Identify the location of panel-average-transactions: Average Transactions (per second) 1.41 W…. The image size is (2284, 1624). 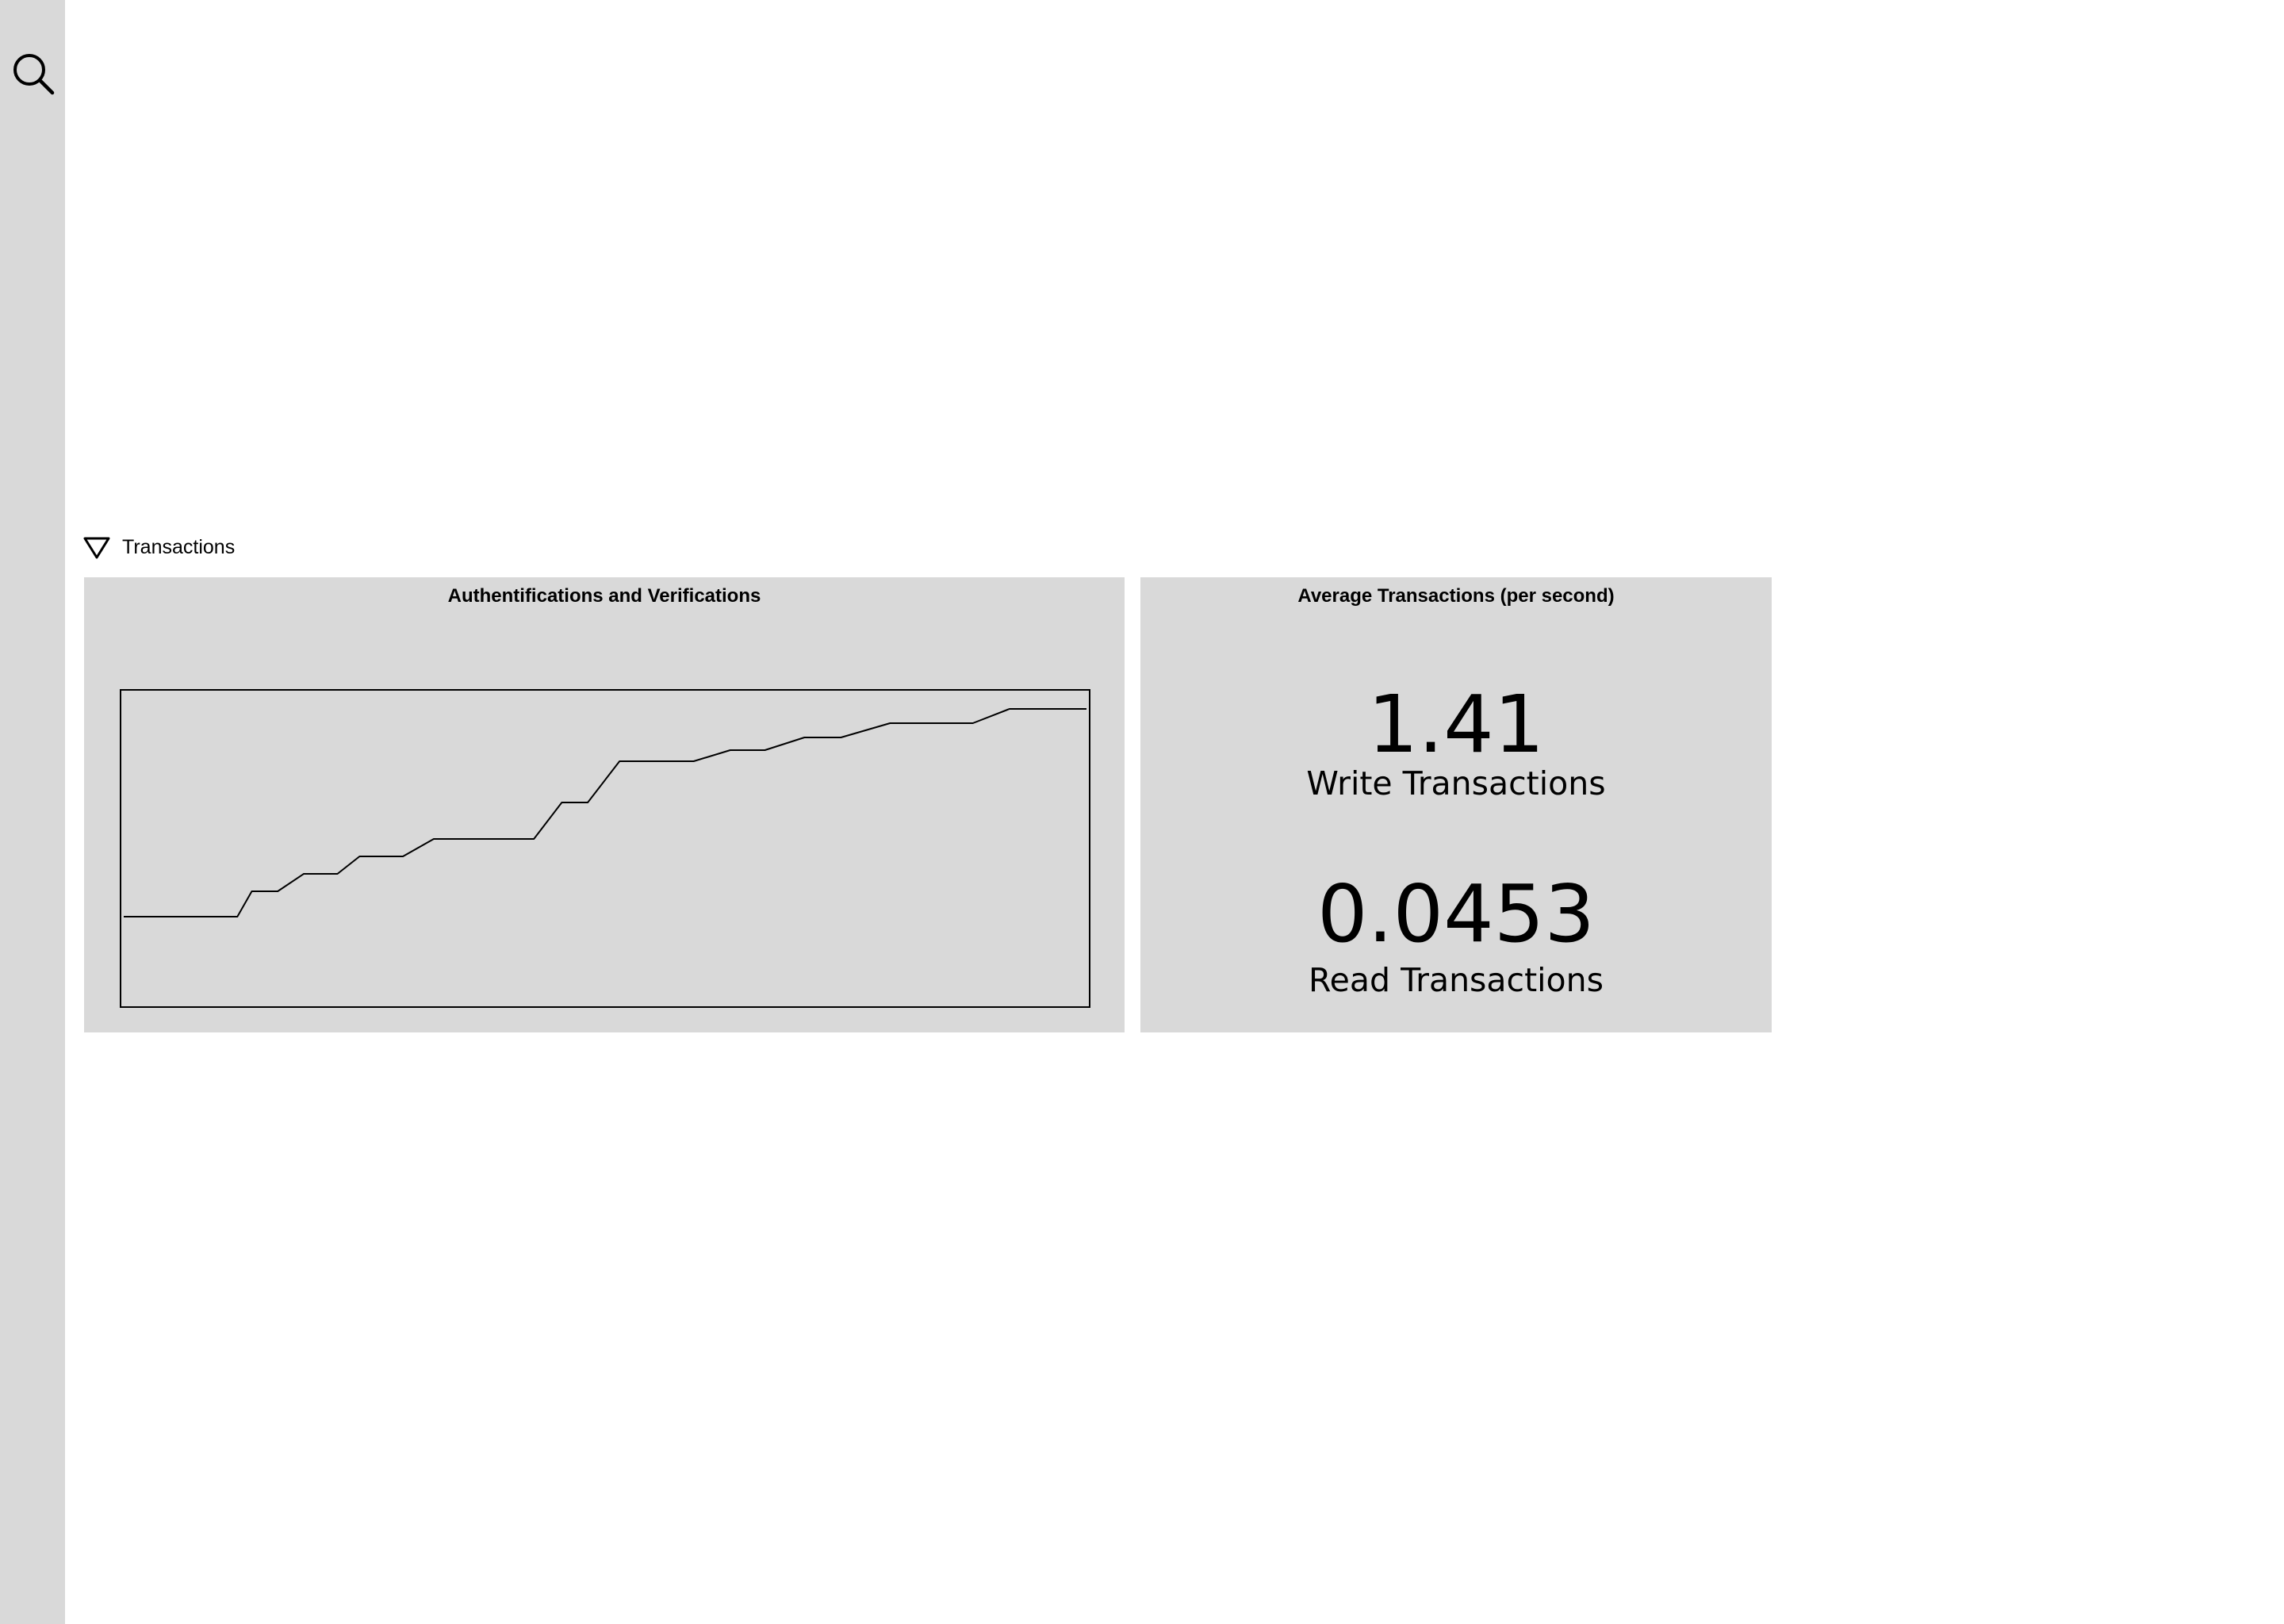
(1456, 804).